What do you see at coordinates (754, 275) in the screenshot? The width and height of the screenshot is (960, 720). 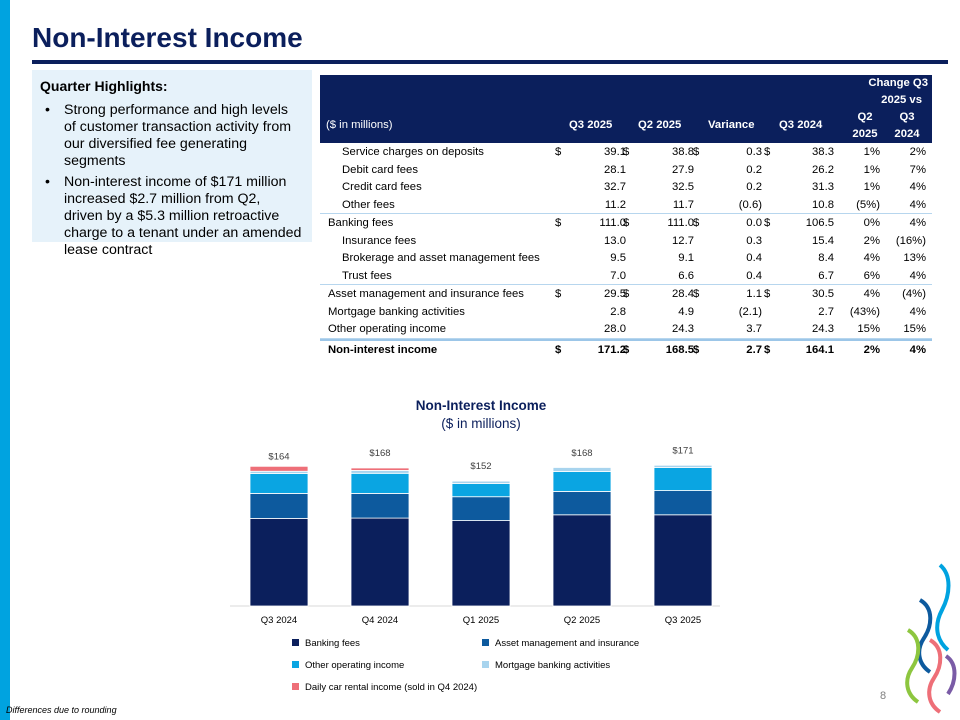 I see `cell-v3: 0.4` at bounding box center [754, 275].